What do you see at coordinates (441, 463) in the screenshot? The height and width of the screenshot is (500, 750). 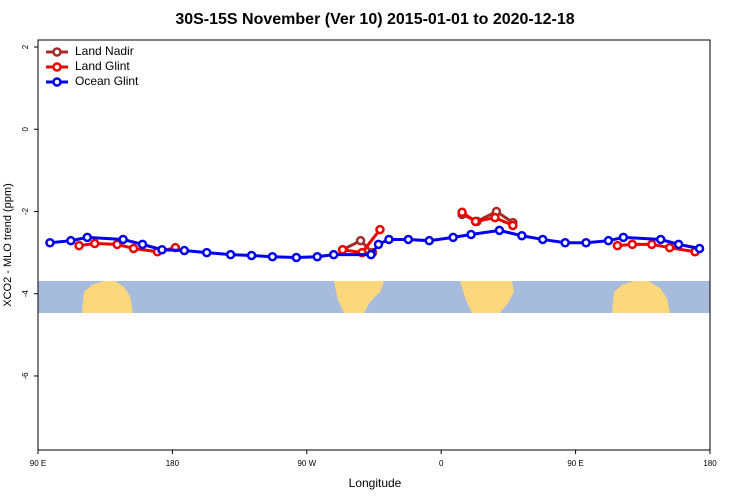 I see `x-tick-label: 0` at bounding box center [441, 463].